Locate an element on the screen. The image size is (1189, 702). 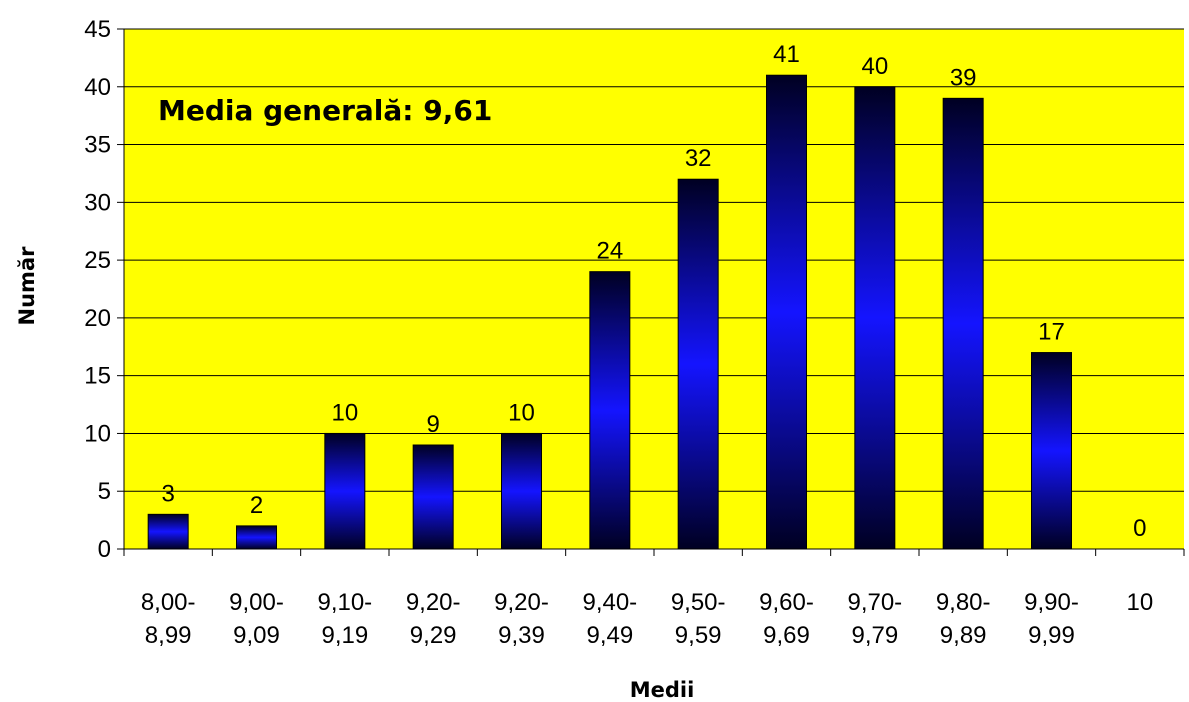
x-tick-label: 9,80-9,89 is located at coordinates (963, 619).